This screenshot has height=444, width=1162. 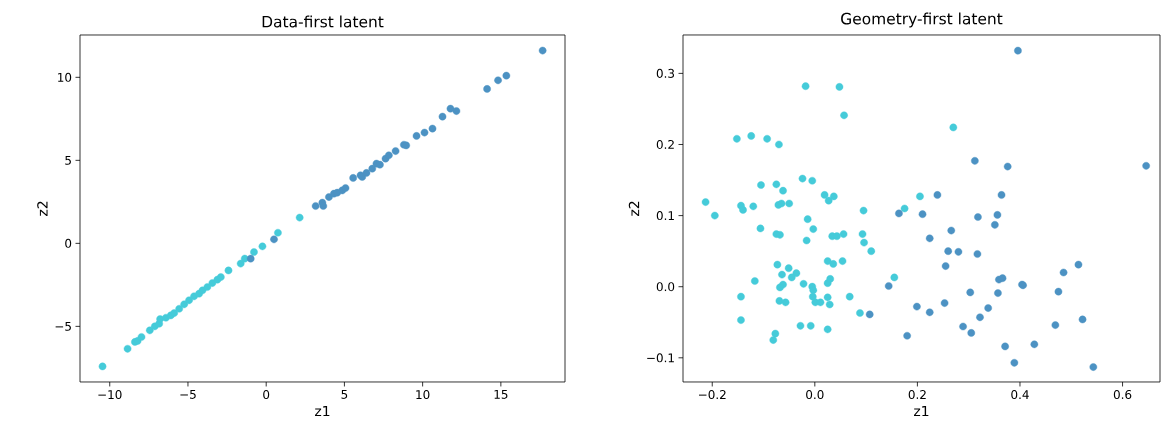 I want to click on x-tick-label: 5, so click(x=344, y=394).